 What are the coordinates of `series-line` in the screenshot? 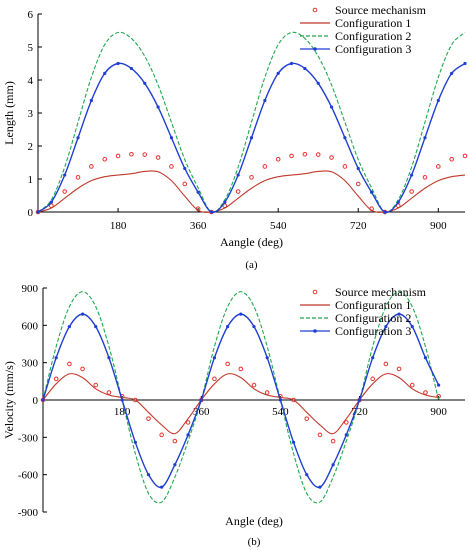 It's located at (251, 191).